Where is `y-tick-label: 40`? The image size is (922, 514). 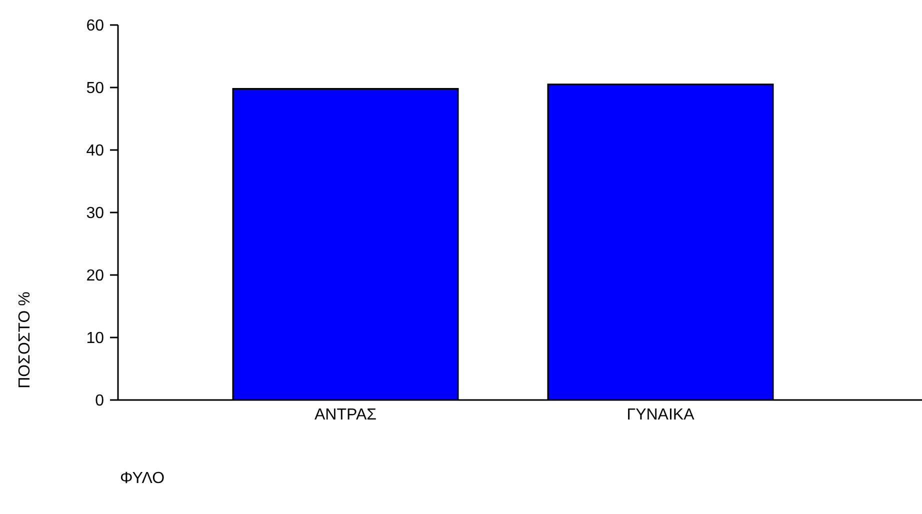 y-tick-label: 40 is located at coordinates (95, 151).